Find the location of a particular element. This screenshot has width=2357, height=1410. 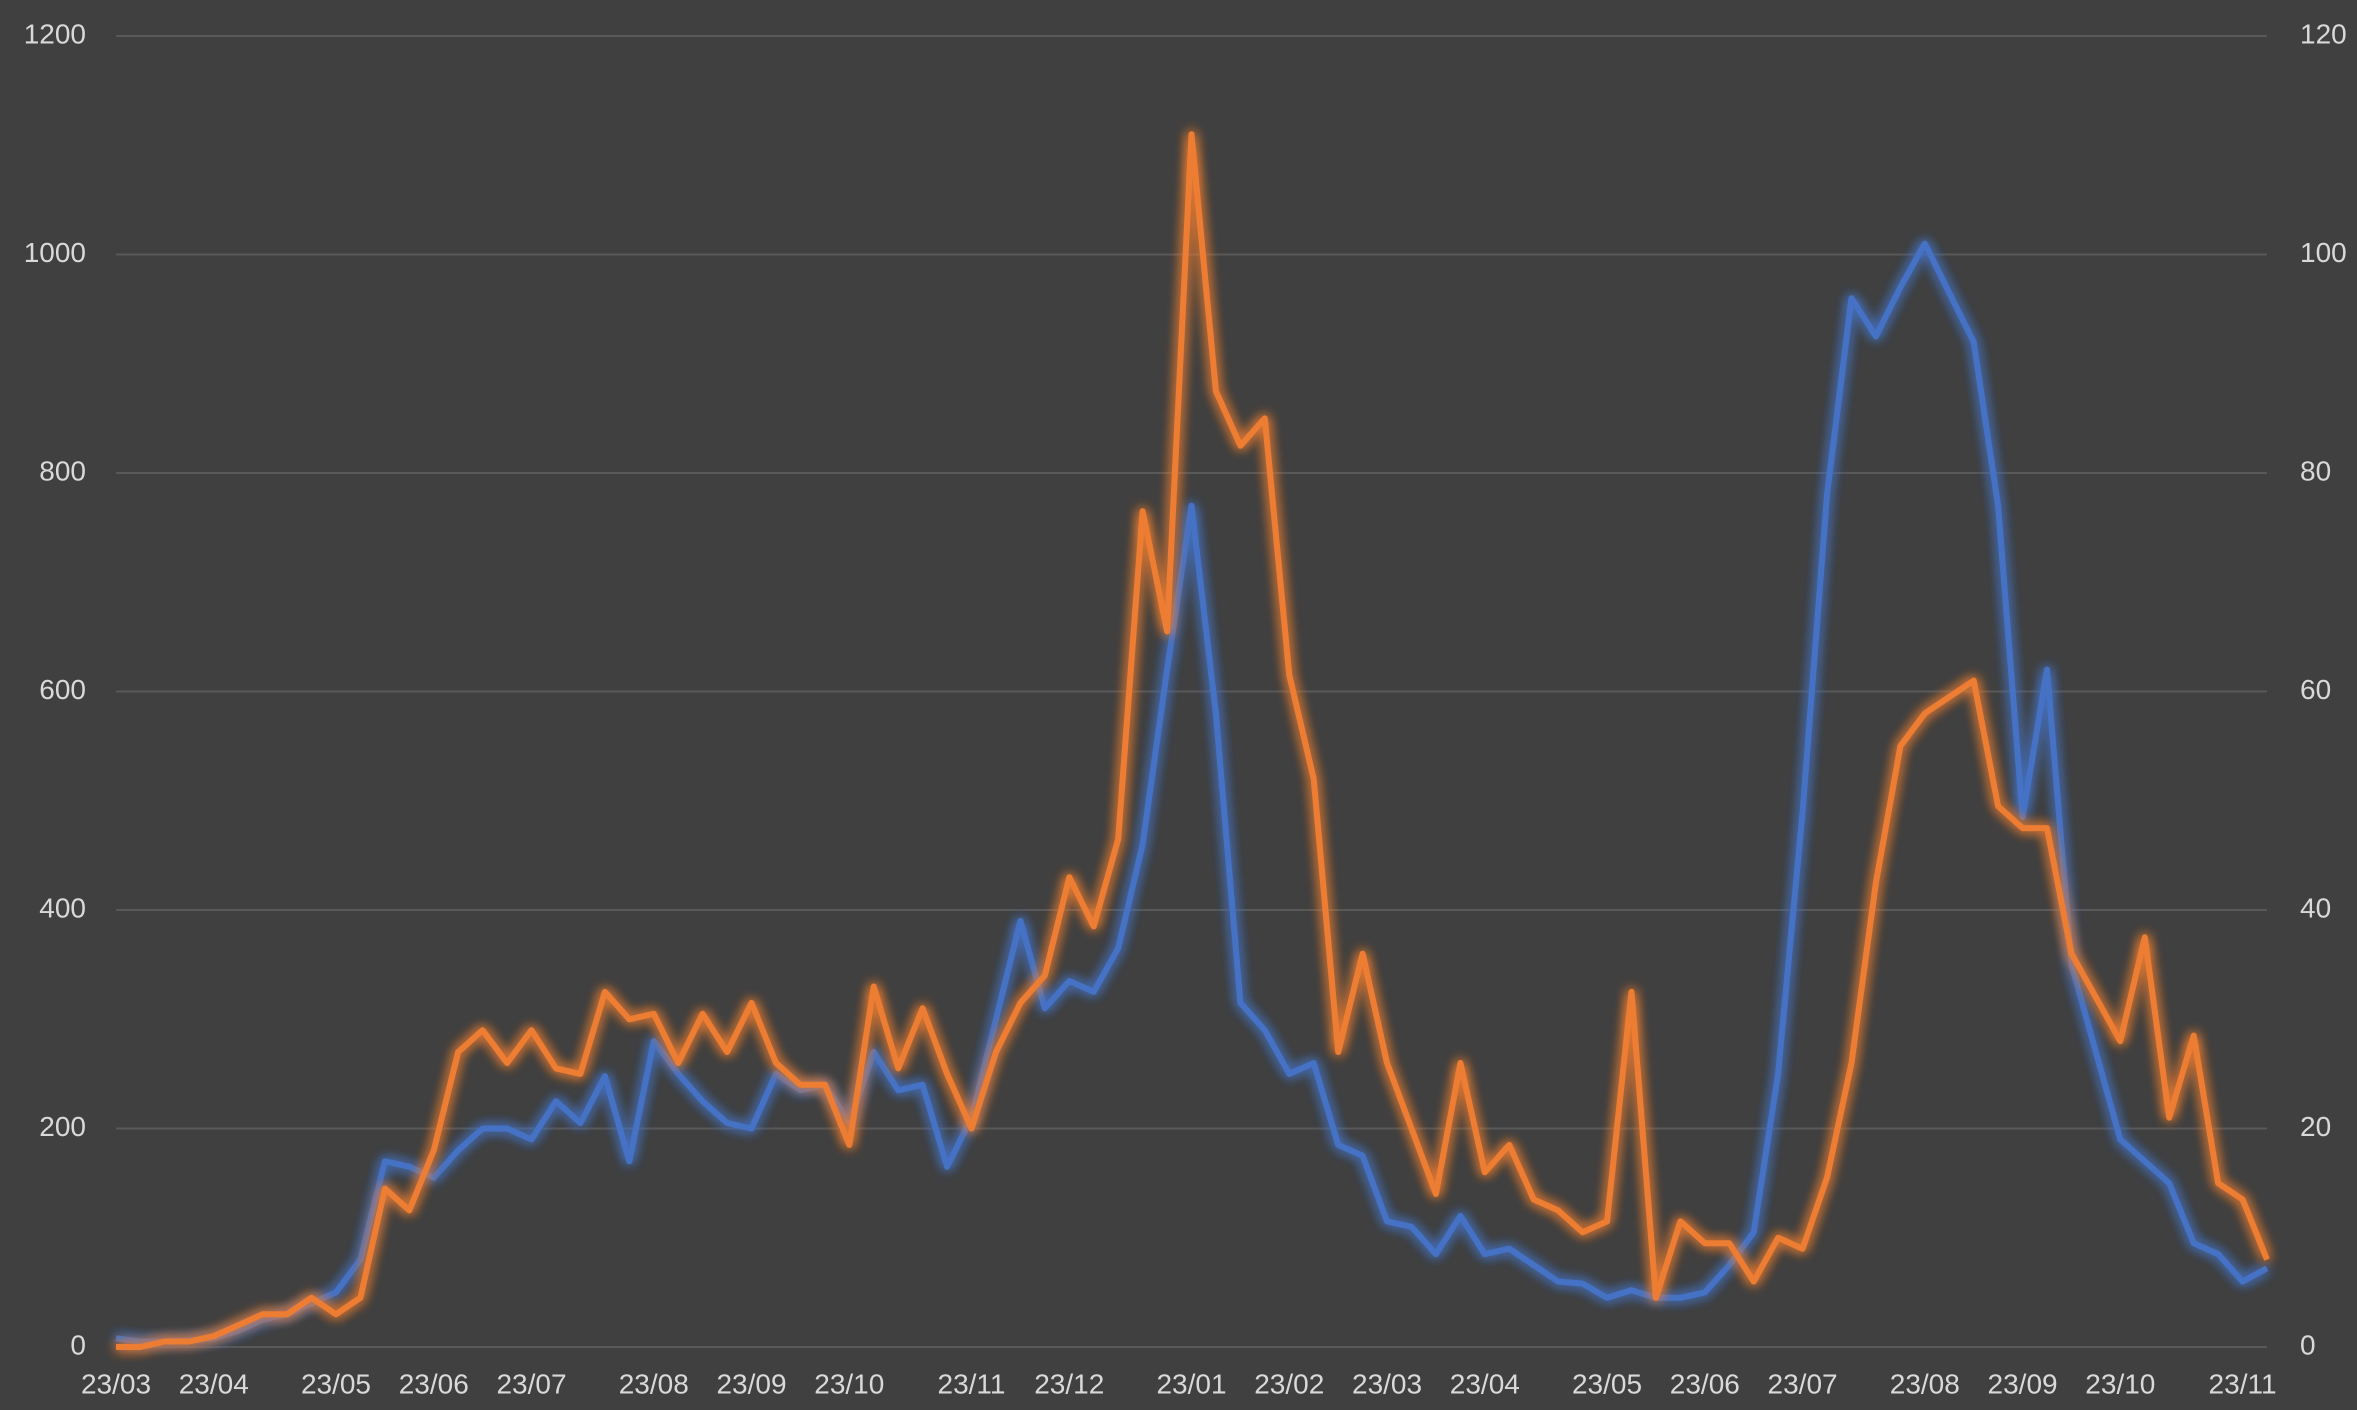

y-tick-label: 800 is located at coordinates (62, 470).